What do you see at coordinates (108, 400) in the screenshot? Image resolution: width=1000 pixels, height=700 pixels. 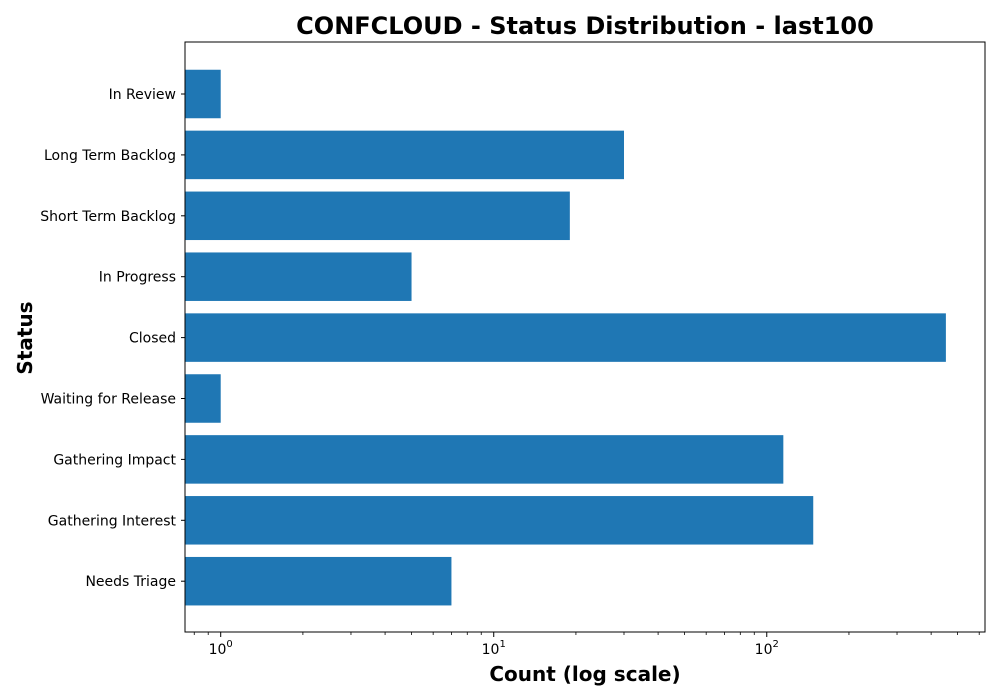 I see `y-tick-label: Waiting for Release` at bounding box center [108, 400].